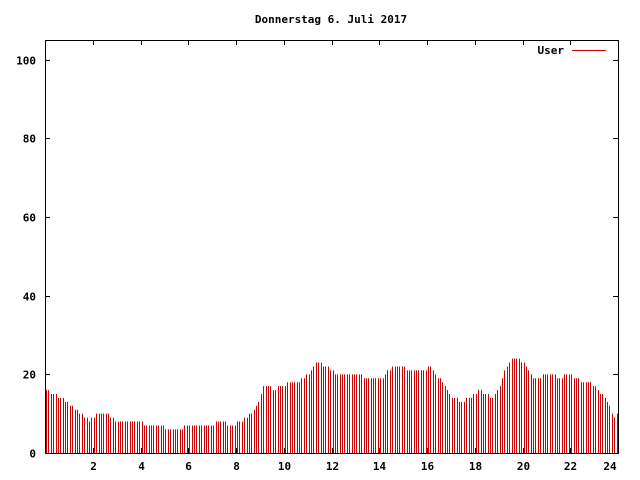  I want to click on x-tick-label: 6, so click(188, 466).